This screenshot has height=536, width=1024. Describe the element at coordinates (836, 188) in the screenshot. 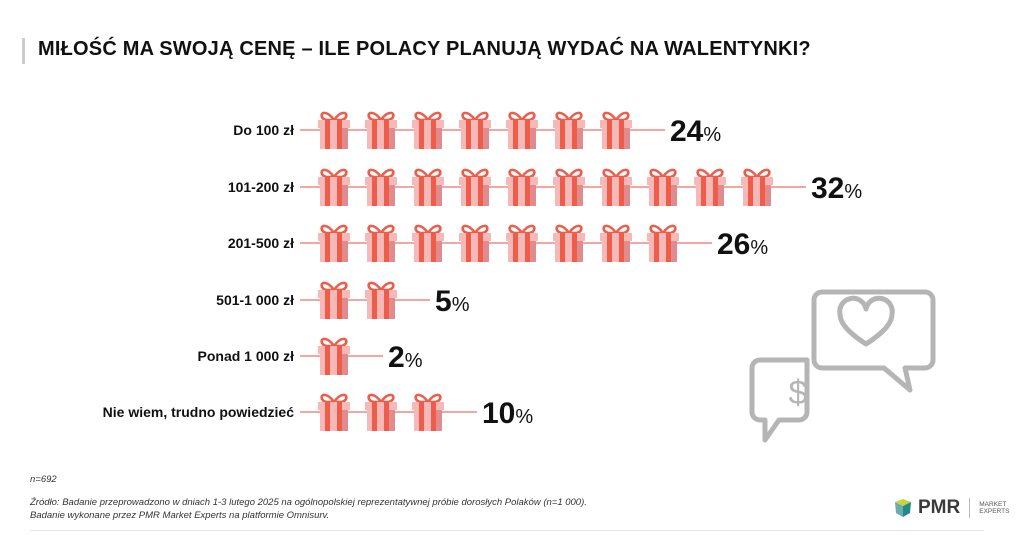

I see `value-label: 32%` at that location.